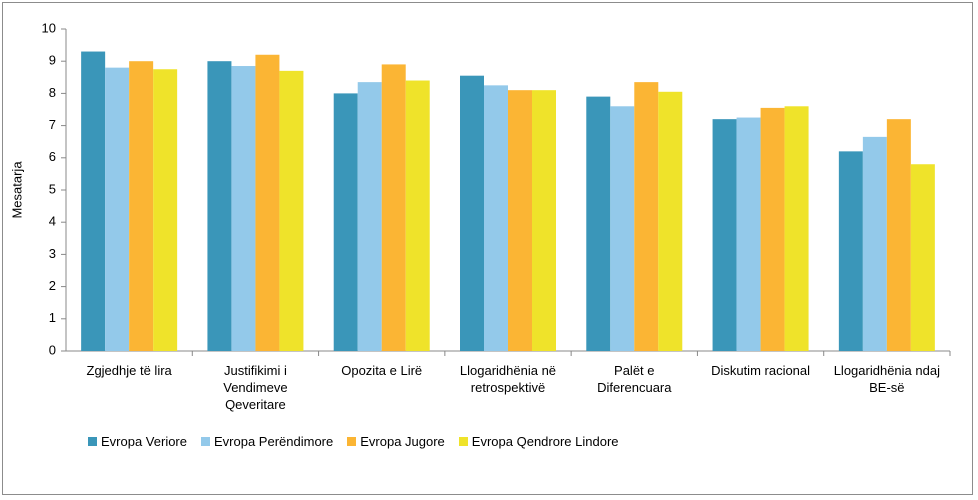 This screenshot has width=978, height=500. What do you see at coordinates (402, 441) in the screenshot?
I see `legend-label: Evropa Jugore` at bounding box center [402, 441].